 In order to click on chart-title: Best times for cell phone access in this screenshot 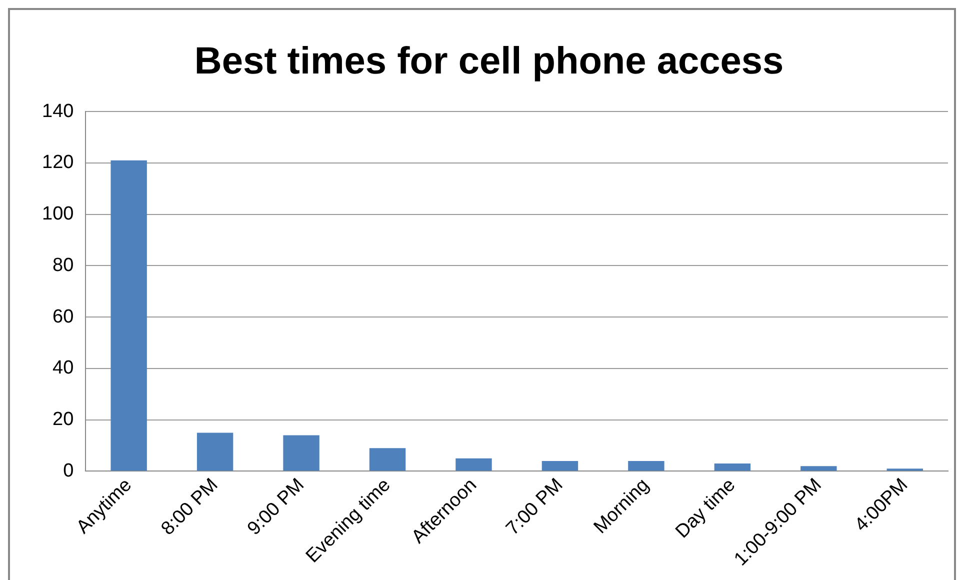, I will do `click(489, 61)`.